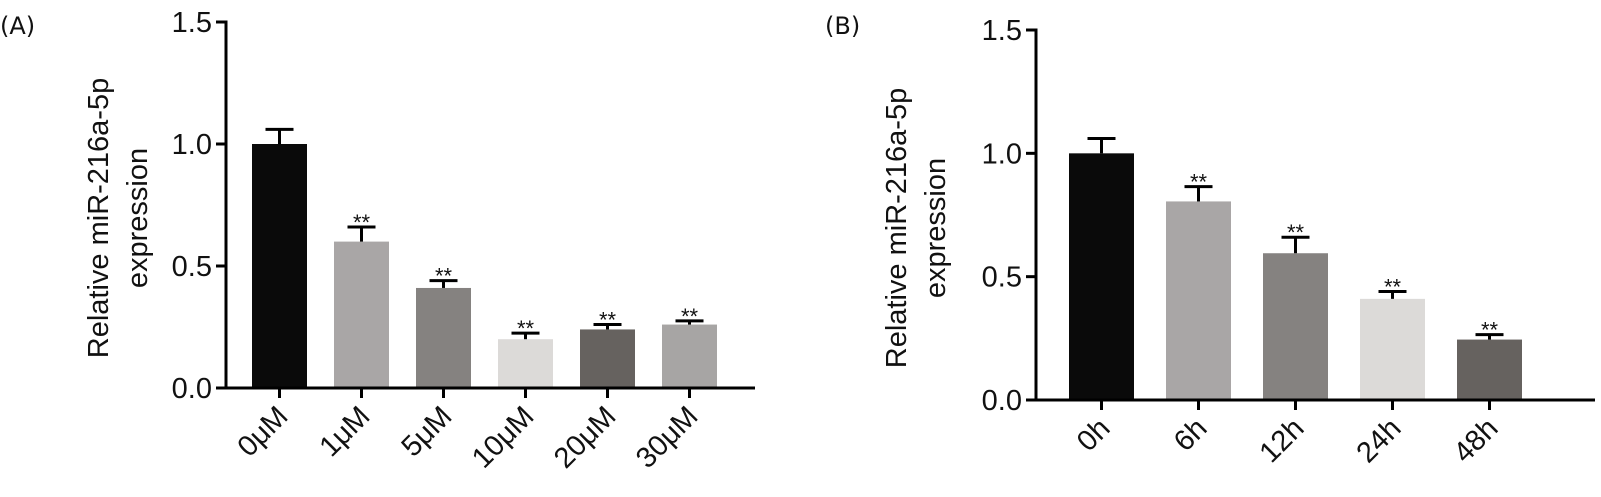 This screenshot has height=497, width=1601. I want to click on x-tick-label: 48h, so click(1476, 440).